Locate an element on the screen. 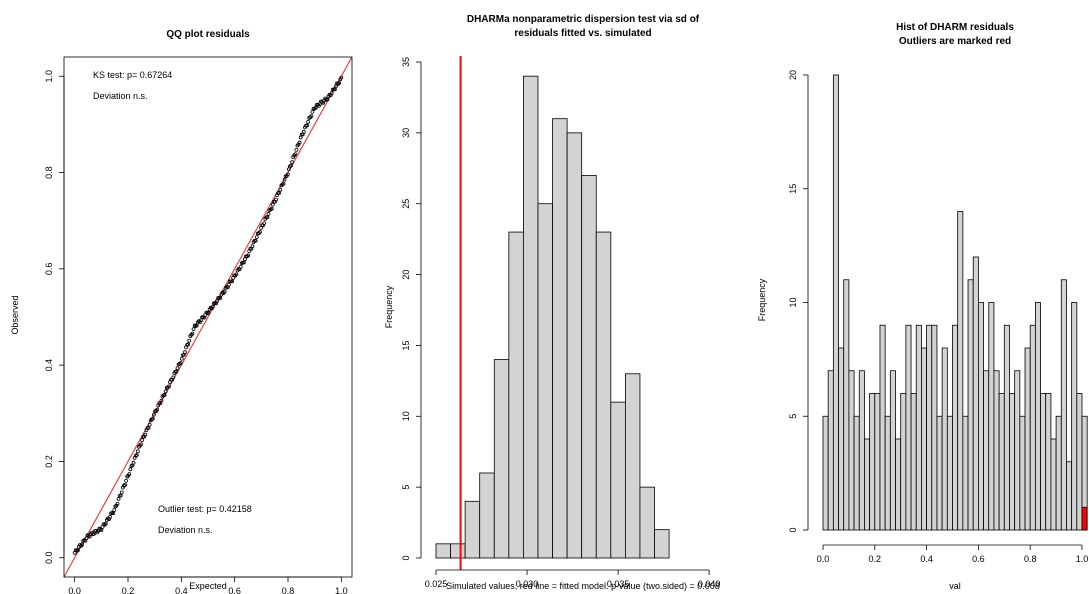 The image size is (1089, 594). dispersion-y-tick-label: 0 is located at coordinates (406, 557).